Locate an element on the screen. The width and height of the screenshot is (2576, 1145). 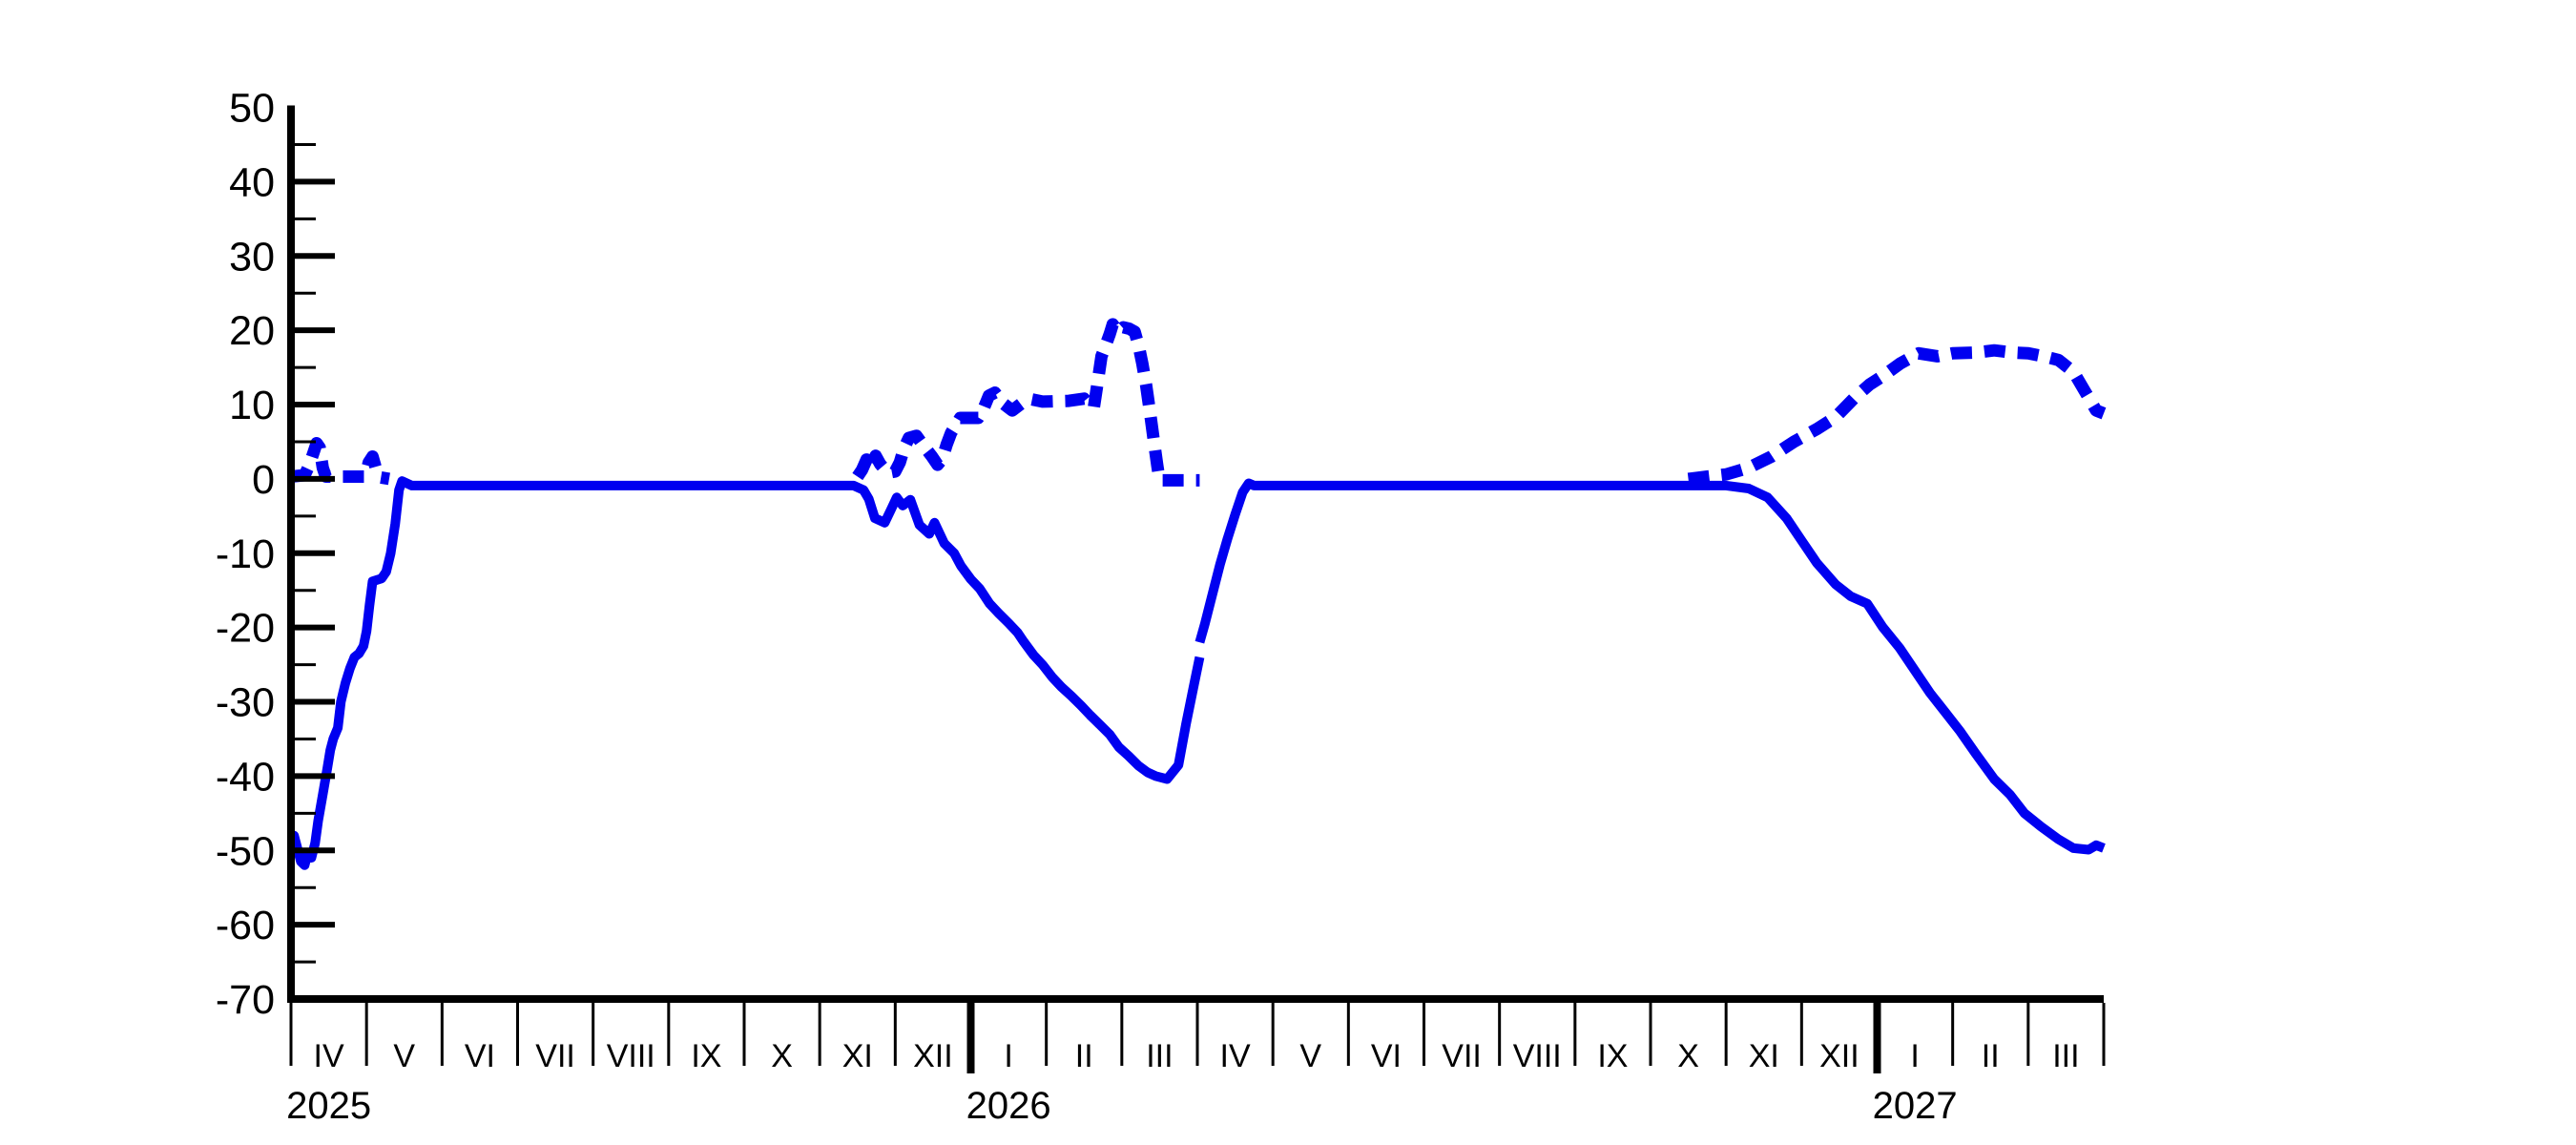
y-tick-label: -10 is located at coordinates (245, 554).